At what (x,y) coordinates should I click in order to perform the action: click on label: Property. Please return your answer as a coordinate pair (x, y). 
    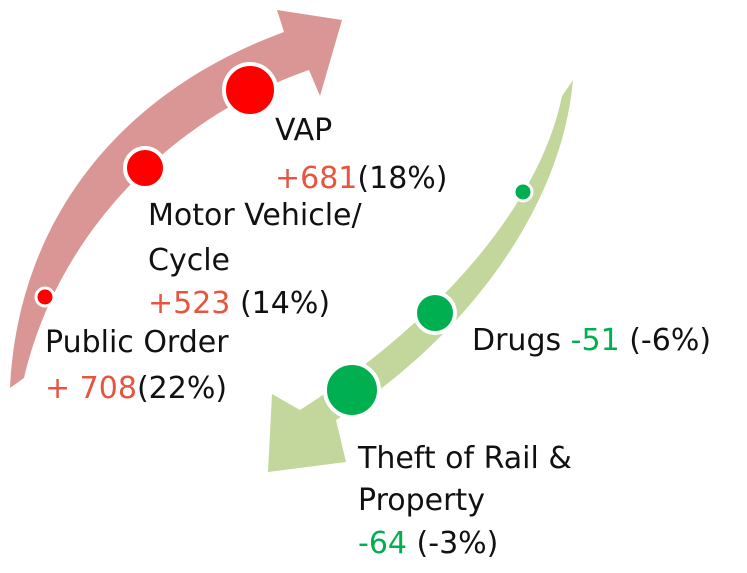
    Looking at the image, I should click on (421, 500).